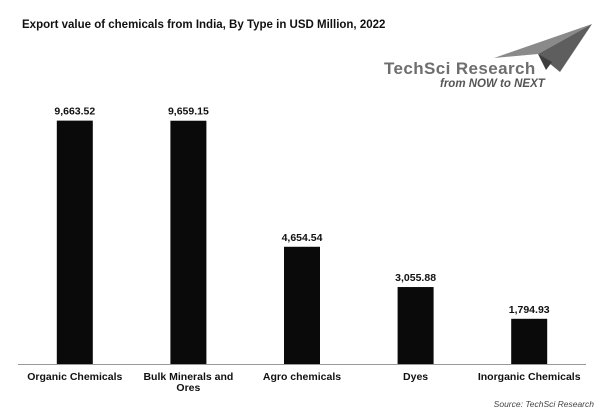  I want to click on data-label: 1,794.93, so click(529, 310).